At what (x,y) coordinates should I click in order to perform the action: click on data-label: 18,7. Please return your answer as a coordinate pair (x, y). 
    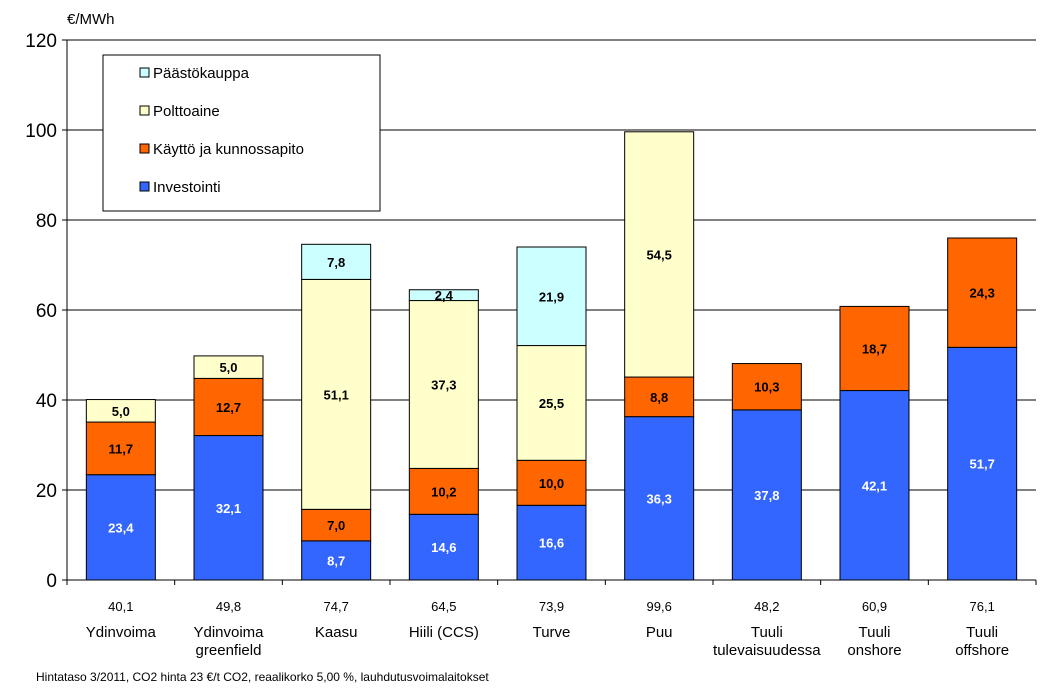
    Looking at the image, I should click on (874, 348).